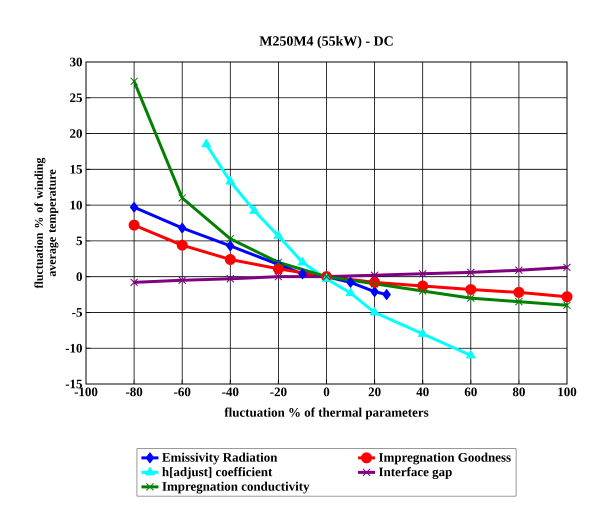  Describe the element at coordinates (76, 169) in the screenshot. I see `y-tick-label: 15` at that location.